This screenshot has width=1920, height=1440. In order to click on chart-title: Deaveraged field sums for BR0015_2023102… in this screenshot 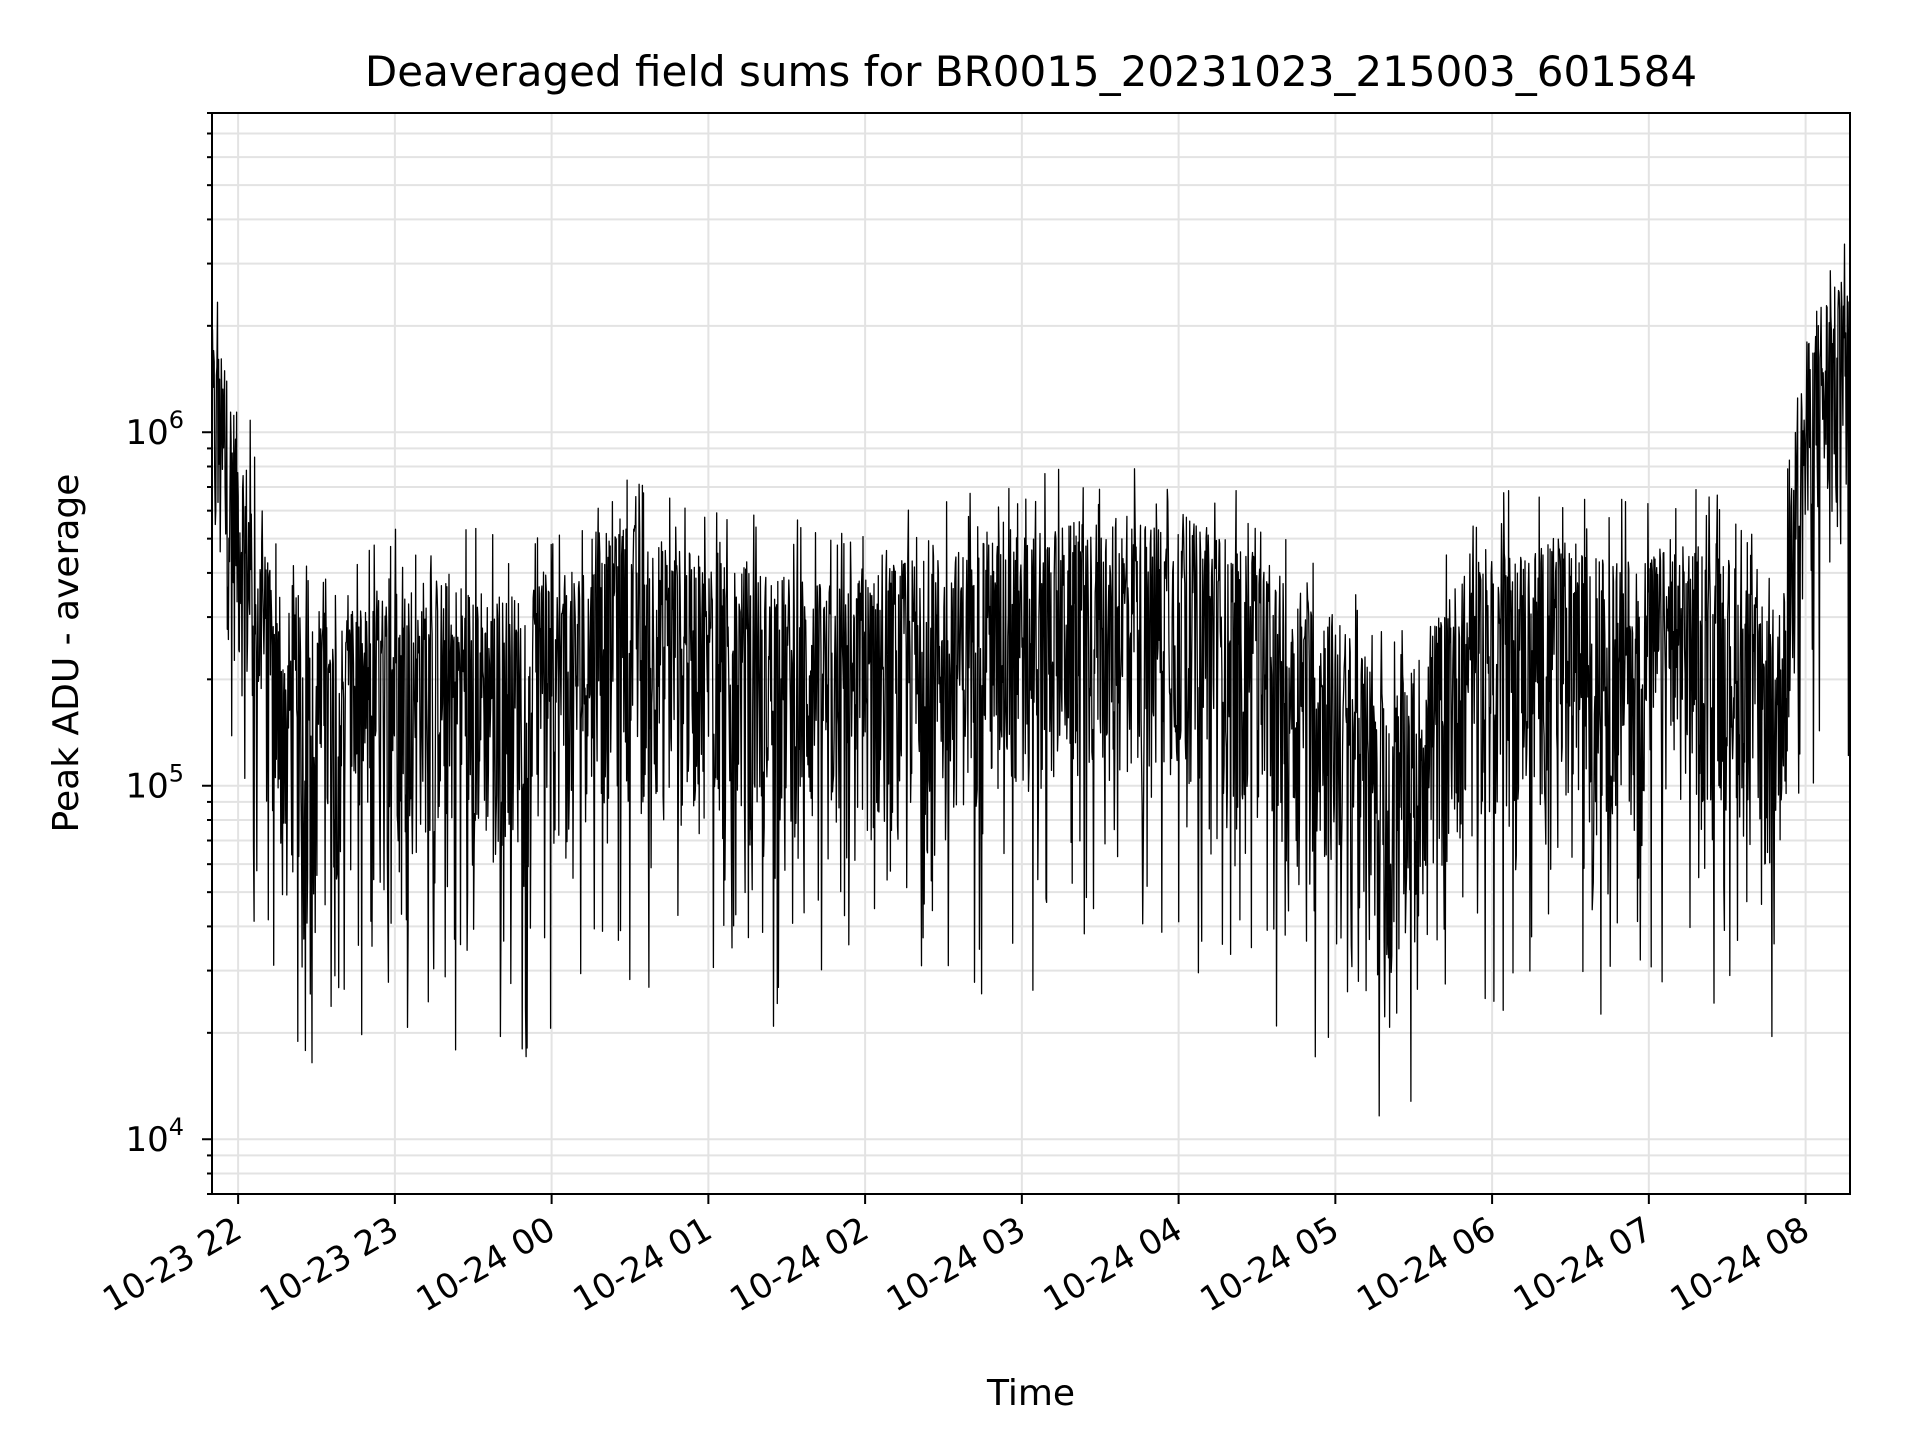, I will do `click(1031, 71)`.